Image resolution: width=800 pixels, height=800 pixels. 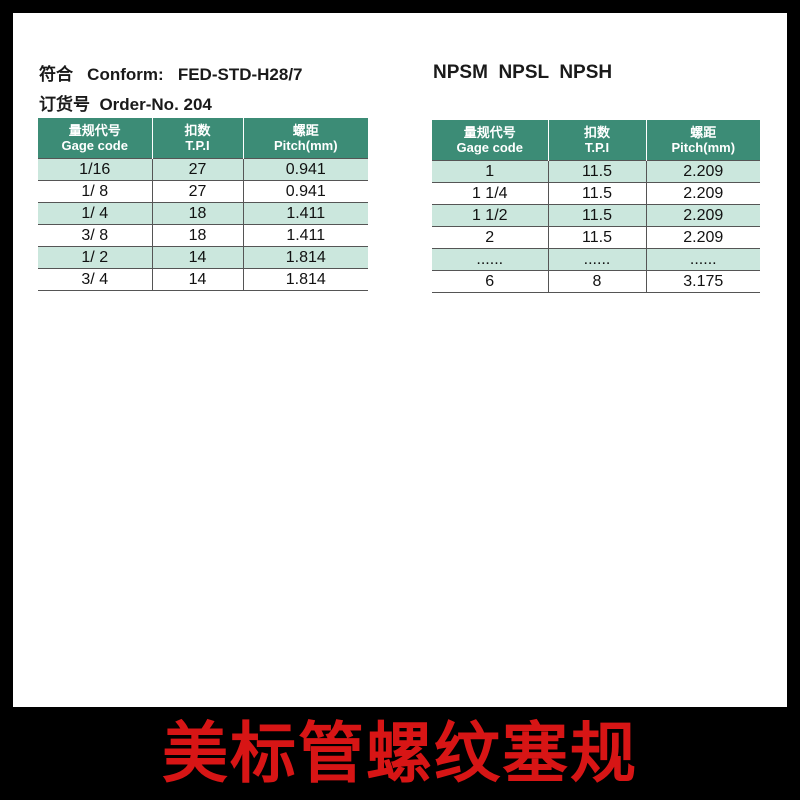 I want to click on table-row: 1/ 8 27 0.941, so click(x=203, y=191).